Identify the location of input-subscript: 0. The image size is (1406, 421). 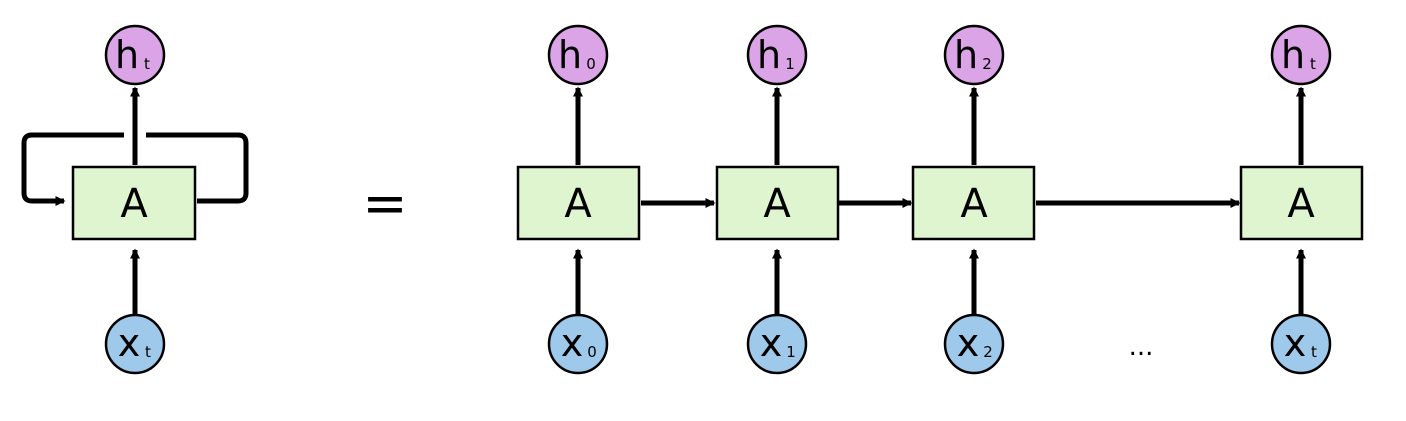
(592, 352).